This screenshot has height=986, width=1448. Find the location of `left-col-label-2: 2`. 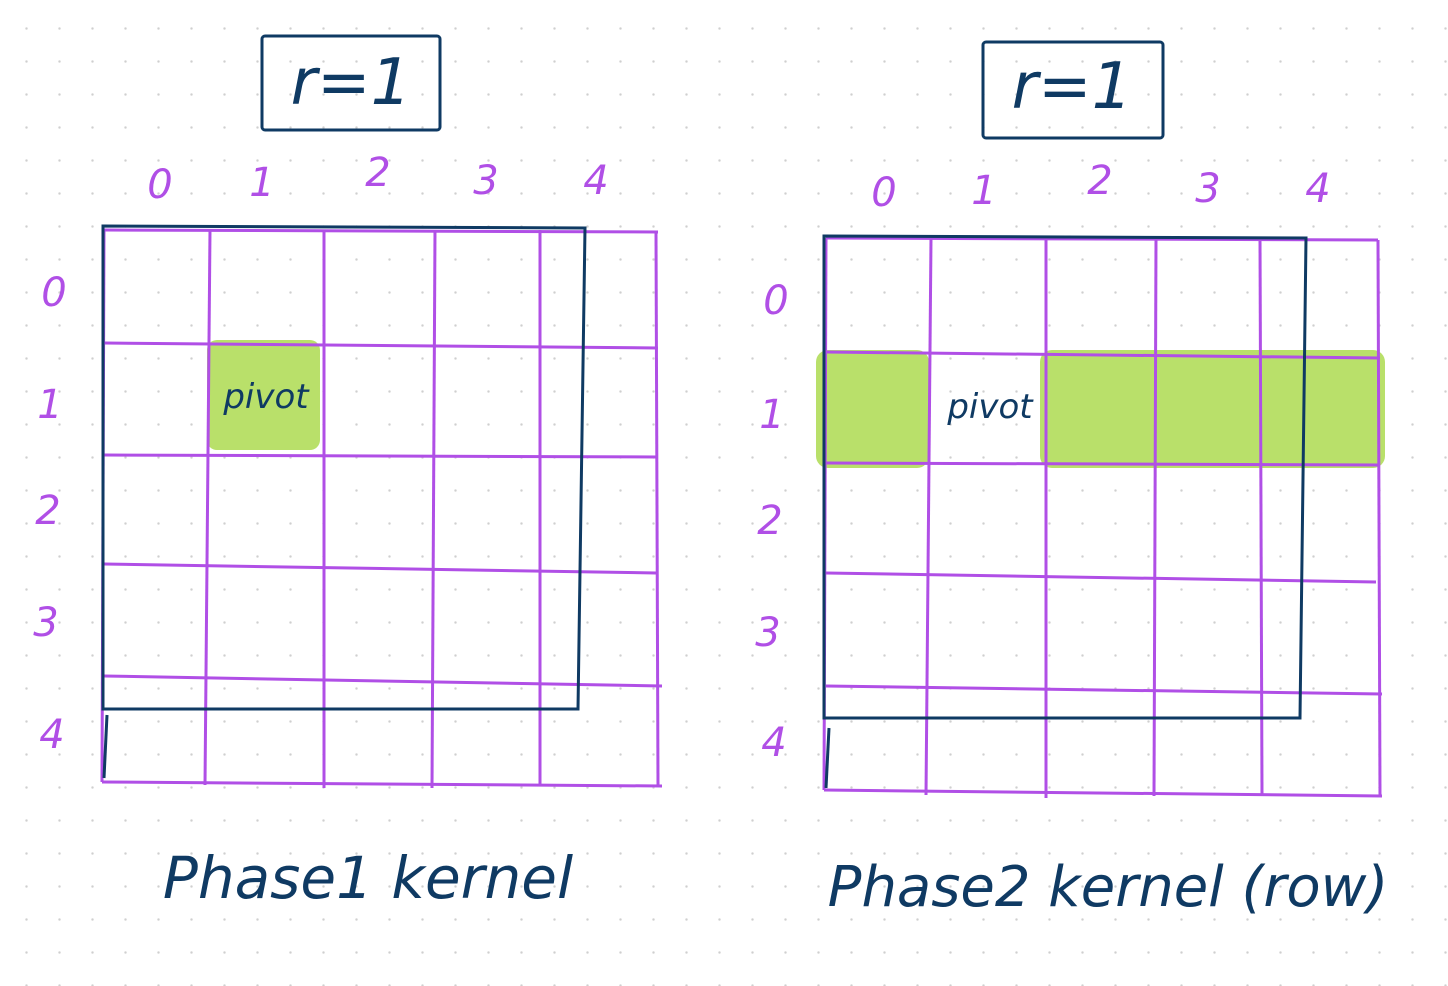

left-col-label-2: 2 is located at coordinates (377, 173).